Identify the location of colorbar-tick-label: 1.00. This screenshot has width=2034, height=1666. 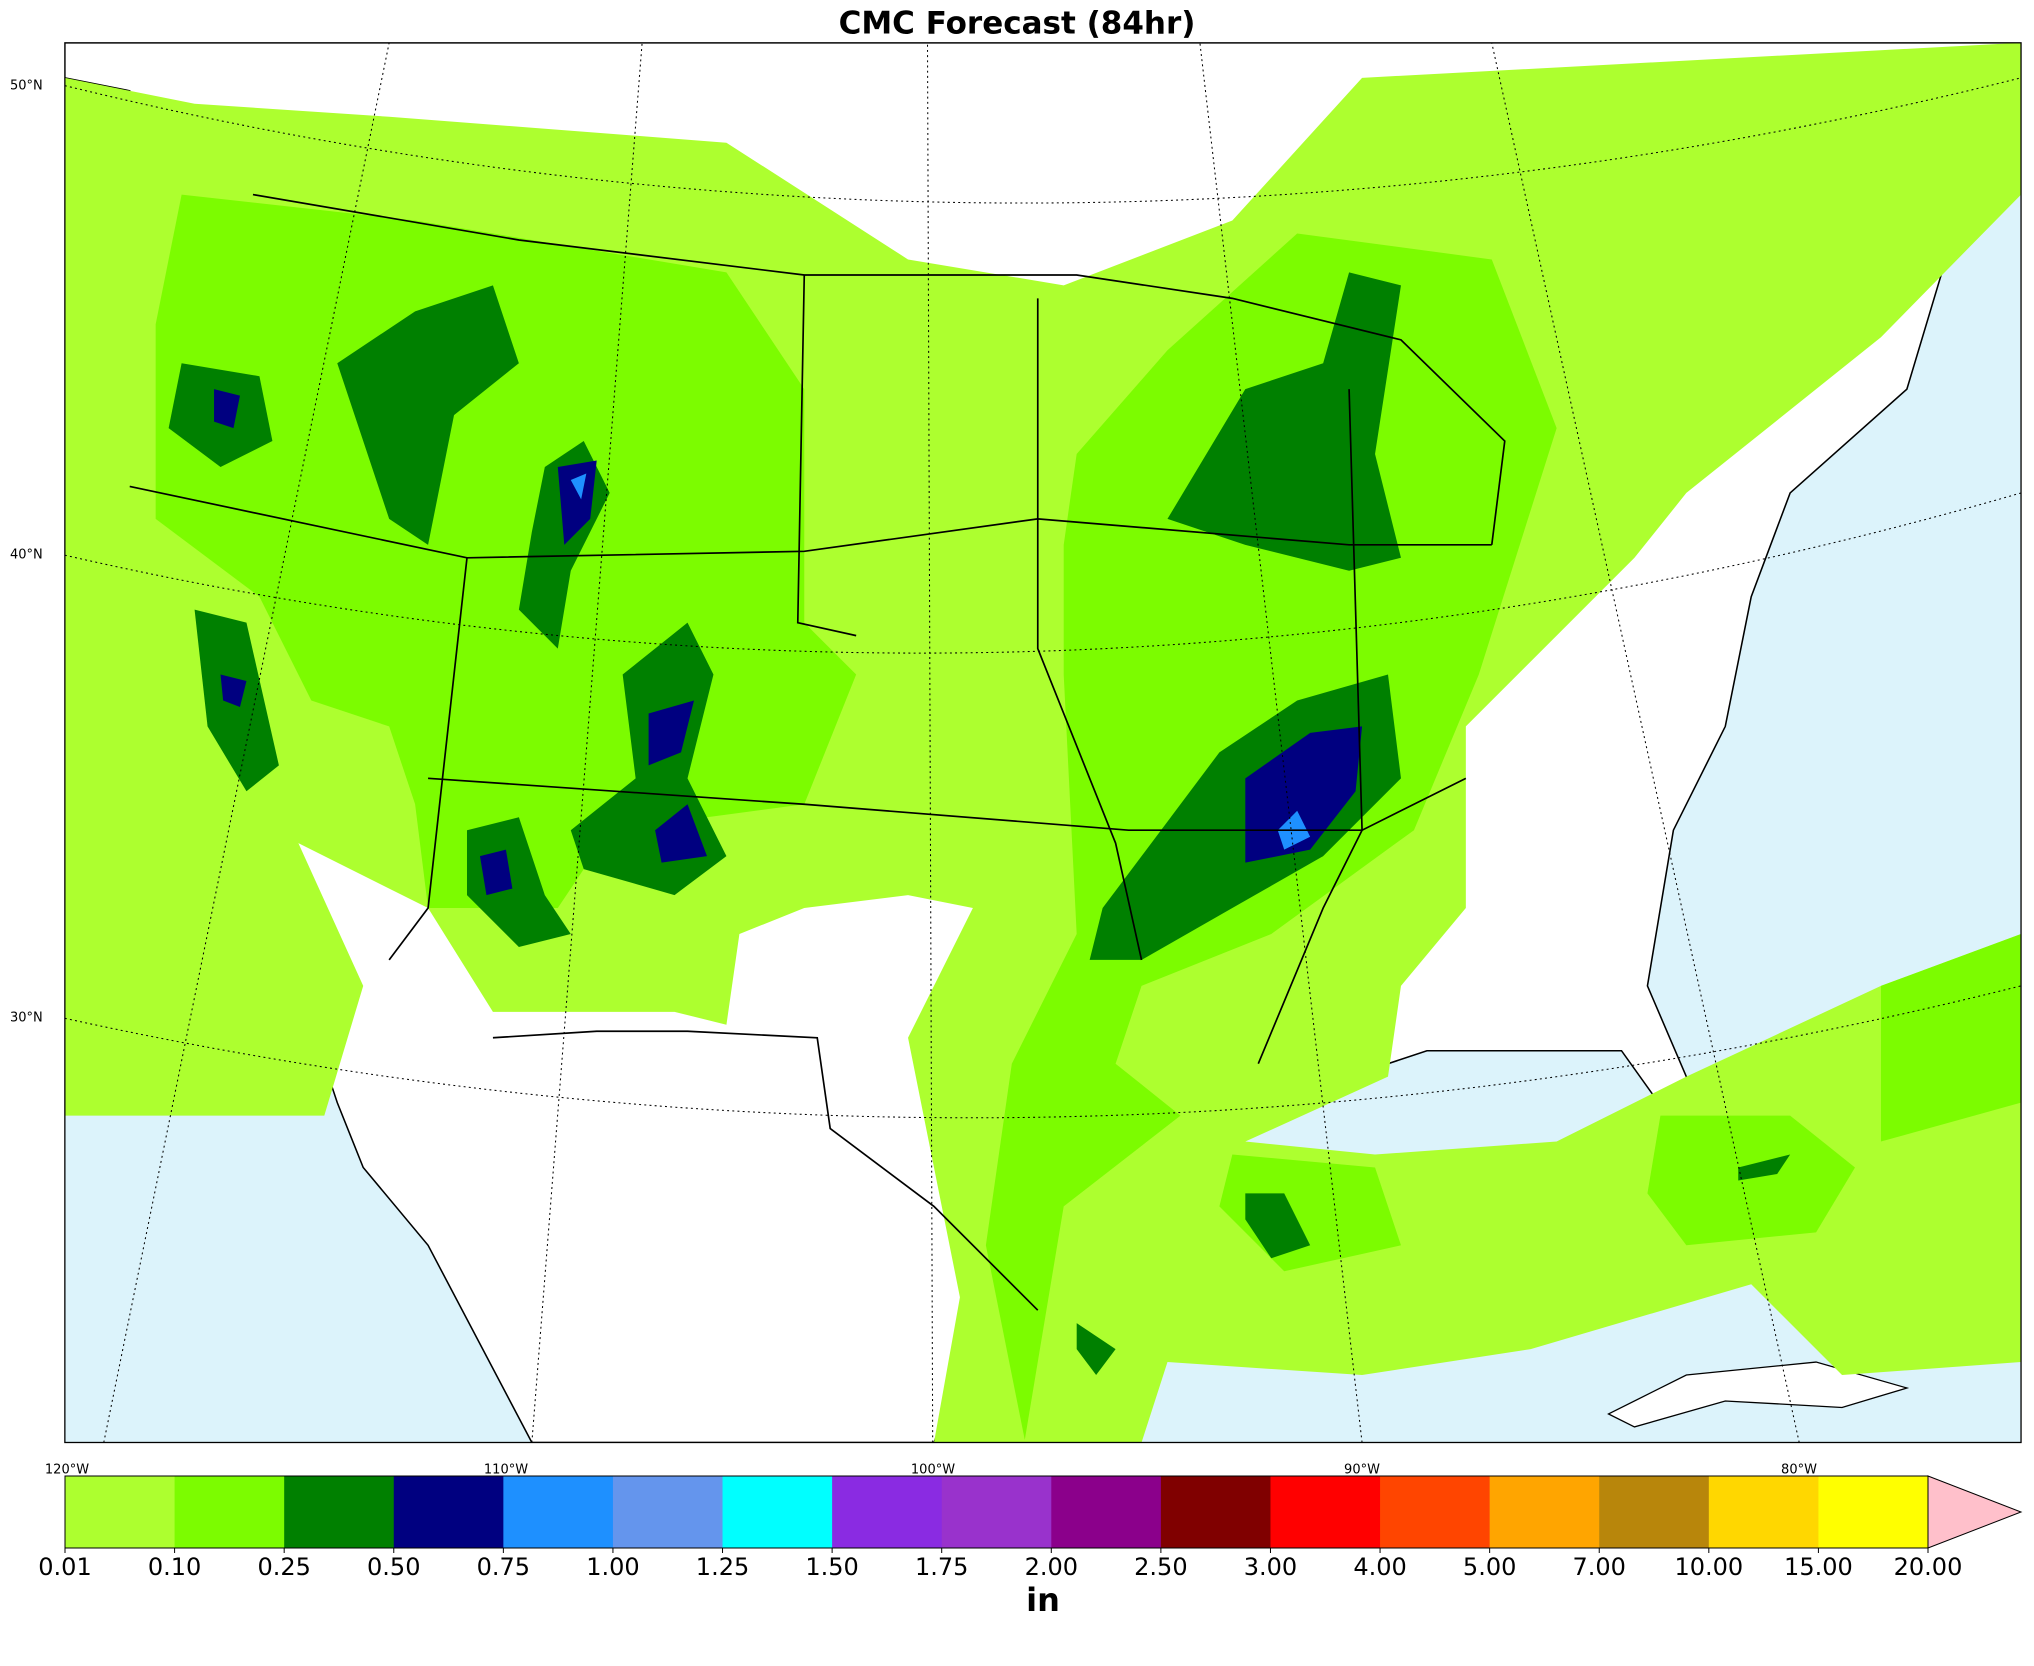
(612, 1567).